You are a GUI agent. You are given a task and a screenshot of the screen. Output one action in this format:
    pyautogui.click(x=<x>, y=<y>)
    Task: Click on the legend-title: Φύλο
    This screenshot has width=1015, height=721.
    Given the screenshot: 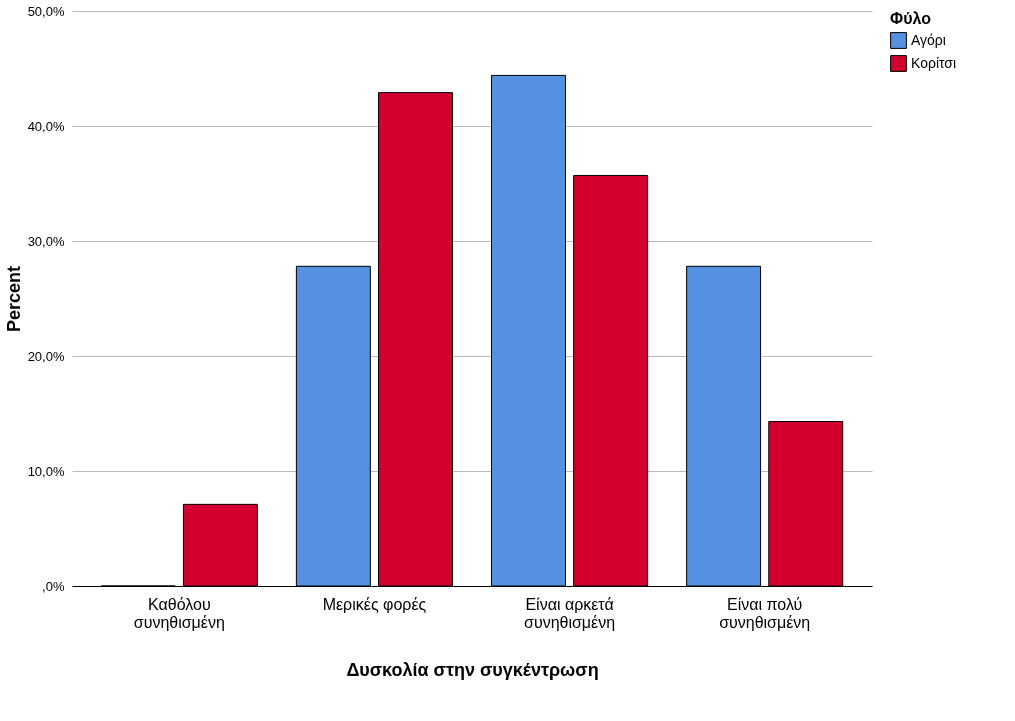 What is the action you would take?
    pyautogui.click(x=911, y=18)
    